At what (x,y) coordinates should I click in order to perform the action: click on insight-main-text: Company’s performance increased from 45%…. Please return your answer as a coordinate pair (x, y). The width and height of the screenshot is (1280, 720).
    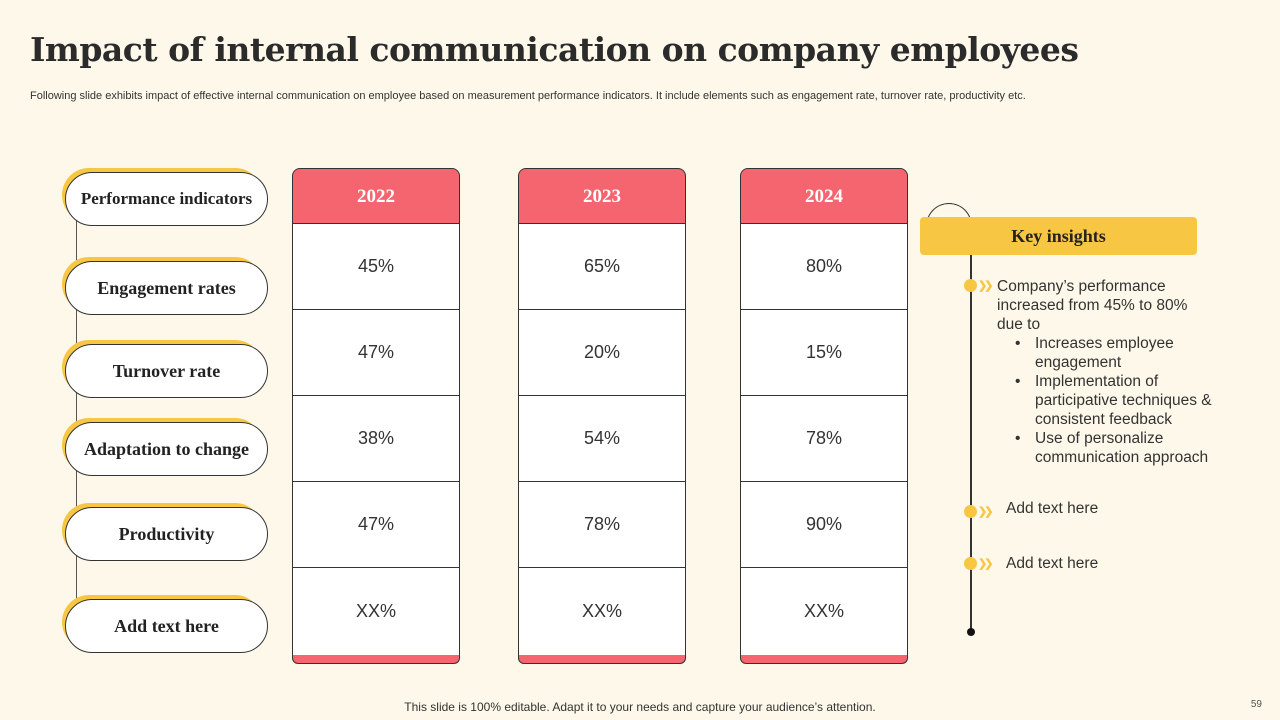
    Looking at the image, I should click on (1092, 305).